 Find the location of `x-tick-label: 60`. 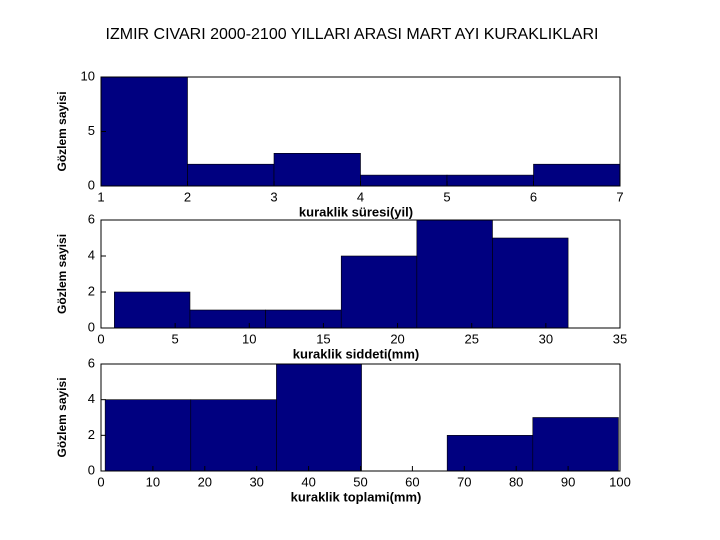

x-tick-label: 60 is located at coordinates (412, 481).